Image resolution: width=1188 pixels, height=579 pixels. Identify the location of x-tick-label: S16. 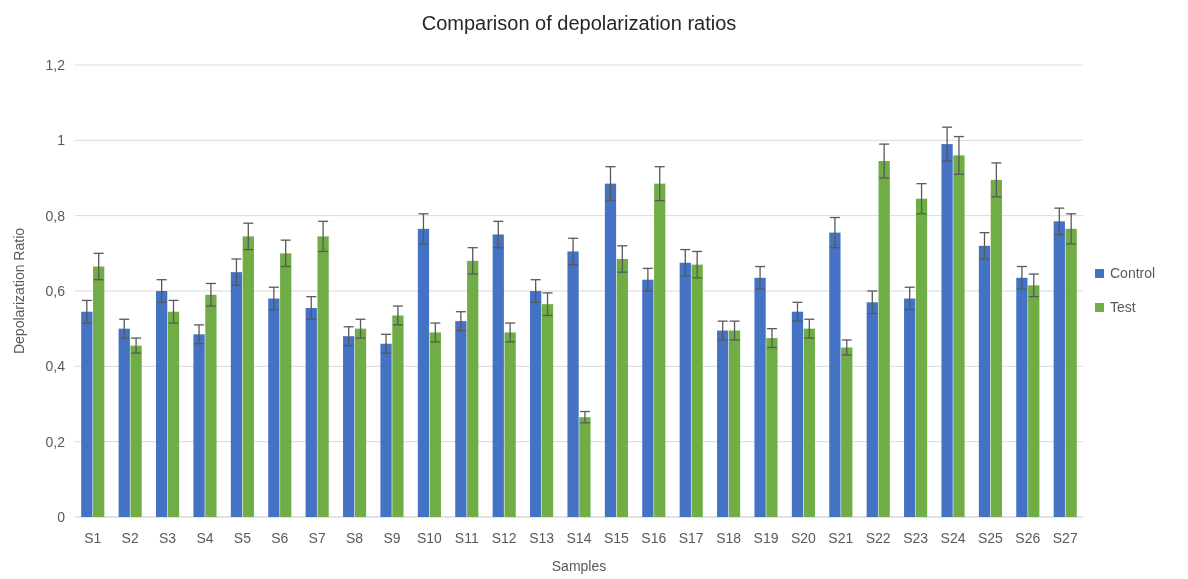
(654, 538).